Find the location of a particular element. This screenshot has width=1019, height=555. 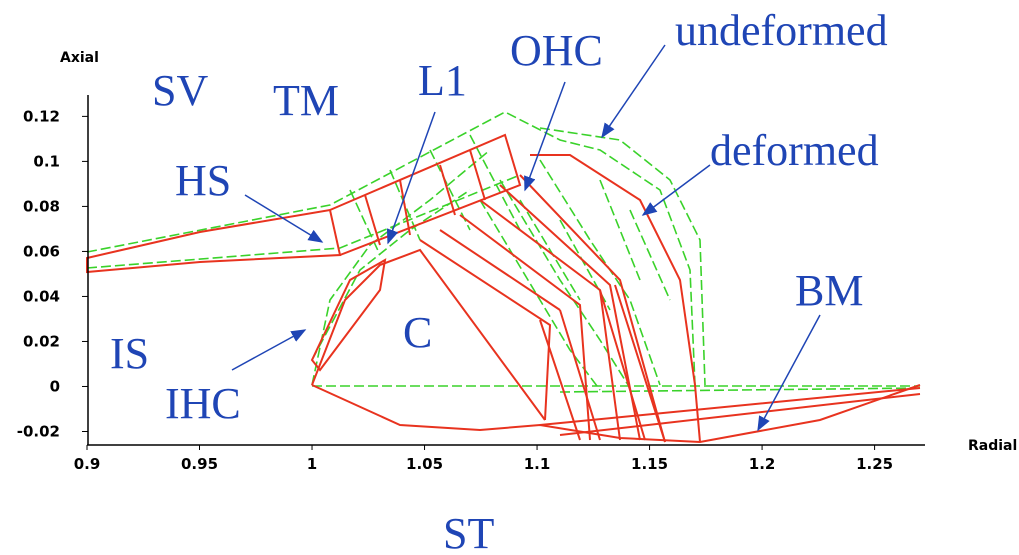

x-tick-label: 1.2 is located at coordinates (762, 464).